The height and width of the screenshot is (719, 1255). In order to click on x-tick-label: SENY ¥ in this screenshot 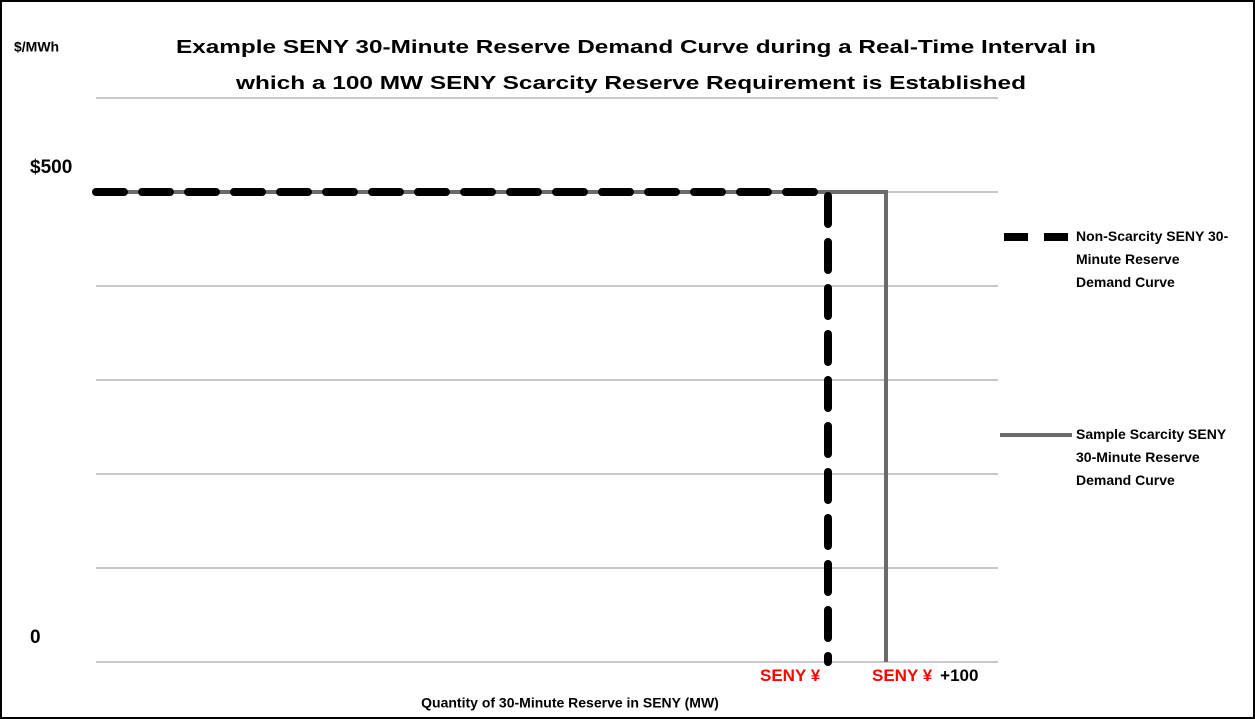, I will do `click(790, 675)`.